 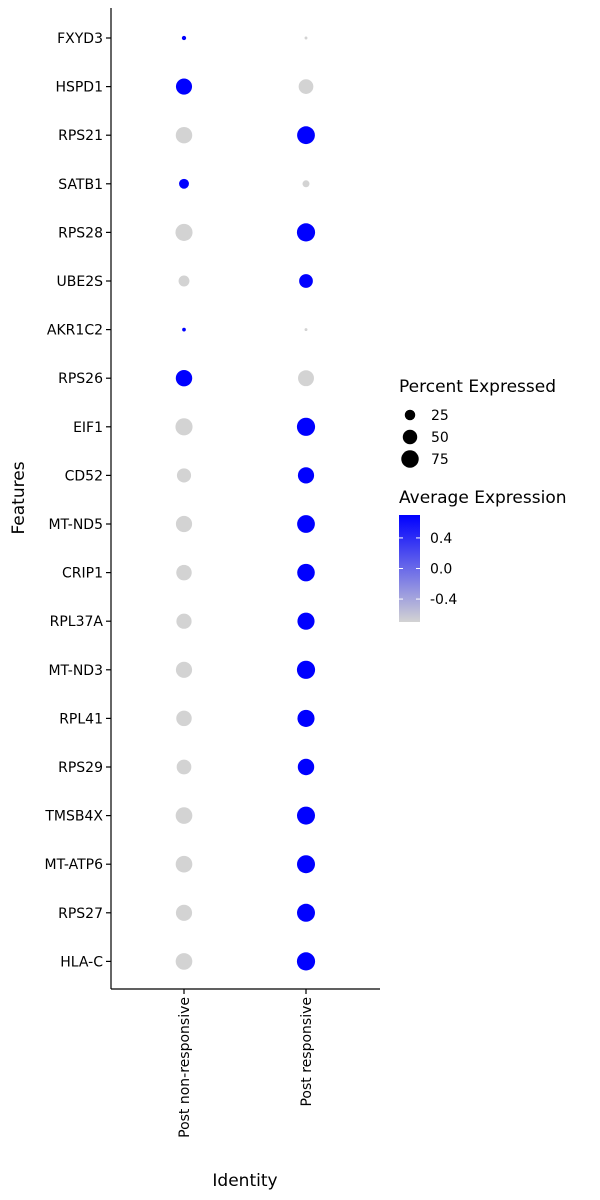 I want to click on y-tick-label: TMSB4X, so click(x=73, y=817).